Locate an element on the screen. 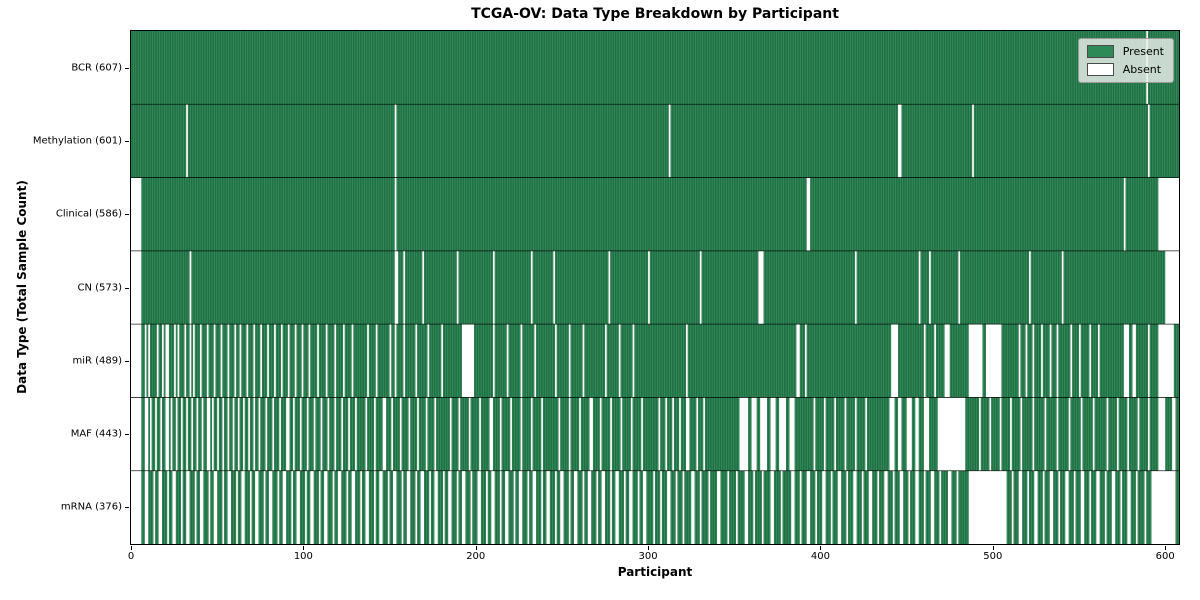  y-axis-label: Data Type (Total Sample Count) is located at coordinates (22, 287).